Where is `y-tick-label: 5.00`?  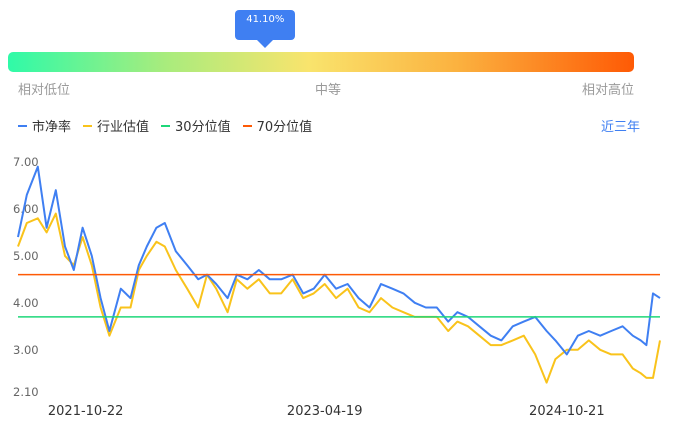
y-tick-label: 5.00 is located at coordinates (26, 256).